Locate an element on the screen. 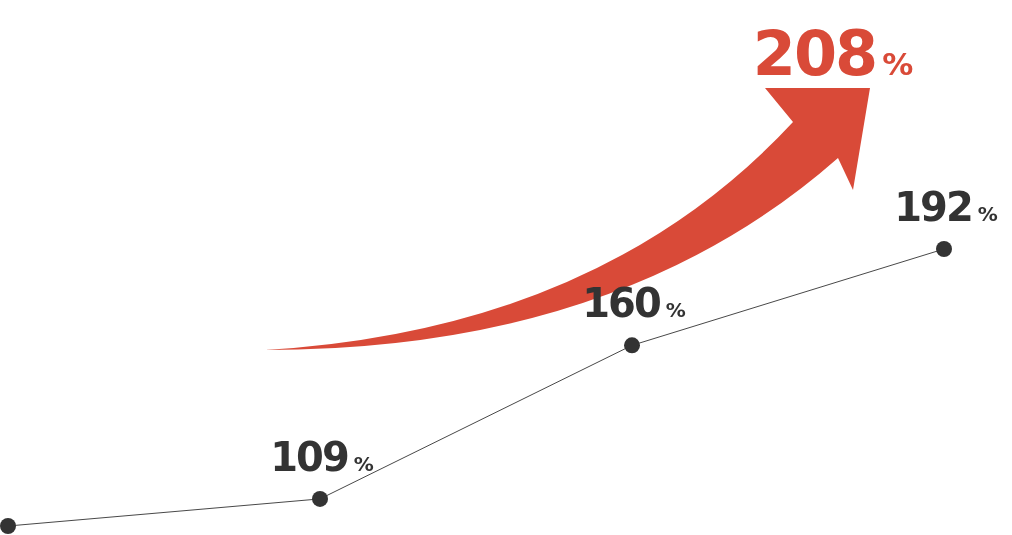 The height and width of the screenshot is (535, 1012). data-label: 160% is located at coordinates (634, 303).